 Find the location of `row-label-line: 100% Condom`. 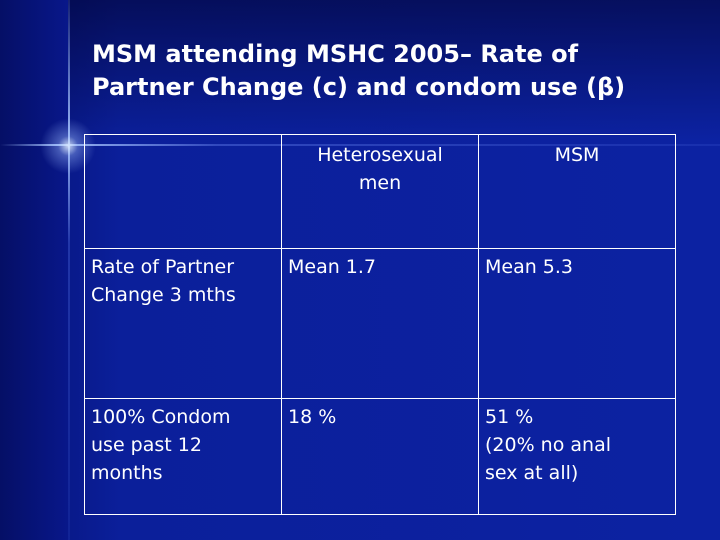

row-label-line: 100% Condom is located at coordinates (161, 417).